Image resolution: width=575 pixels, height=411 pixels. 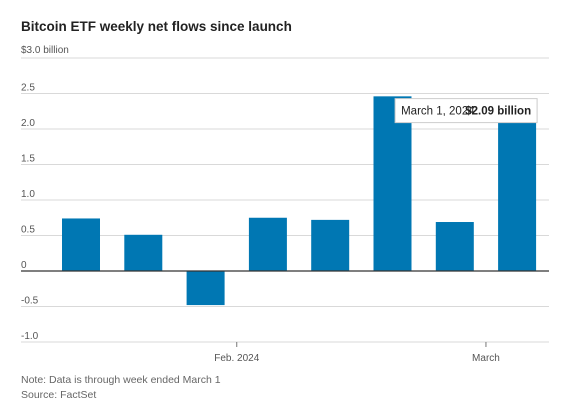 What do you see at coordinates (486, 358) in the screenshot?
I see `x-tick-label: March` at bounding box center [486, 358].